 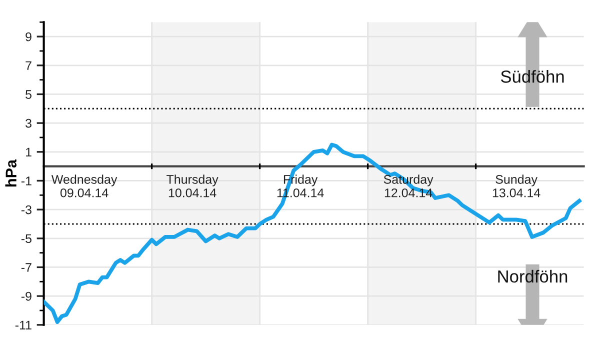 What do you see at coordinates (10, 172) in the screenshot?
I see `y-axis-title: hPa` at bounding box center [10, 172].